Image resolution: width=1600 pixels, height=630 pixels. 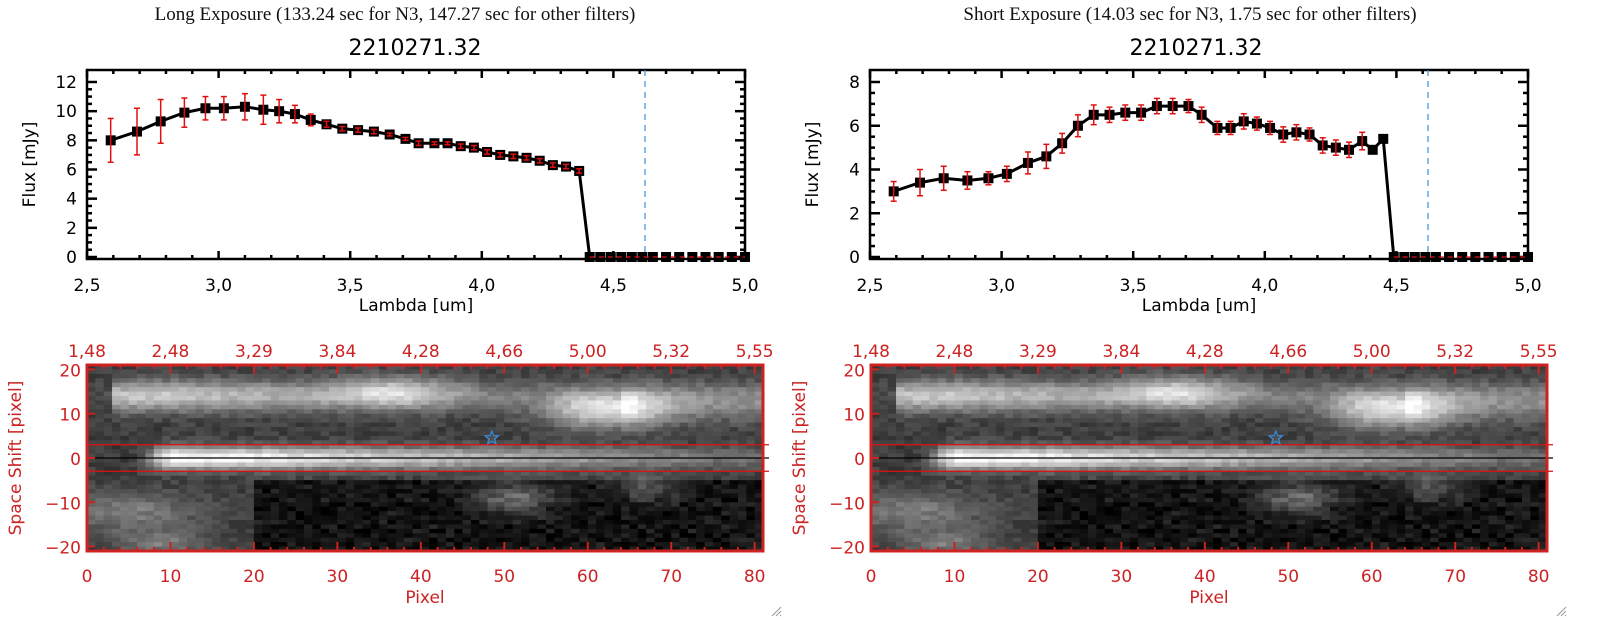 What do you see at coordinates (613, 286) in the screenshot?
I see `x-tick-label: 4,5` at bounding box center [613, 286].